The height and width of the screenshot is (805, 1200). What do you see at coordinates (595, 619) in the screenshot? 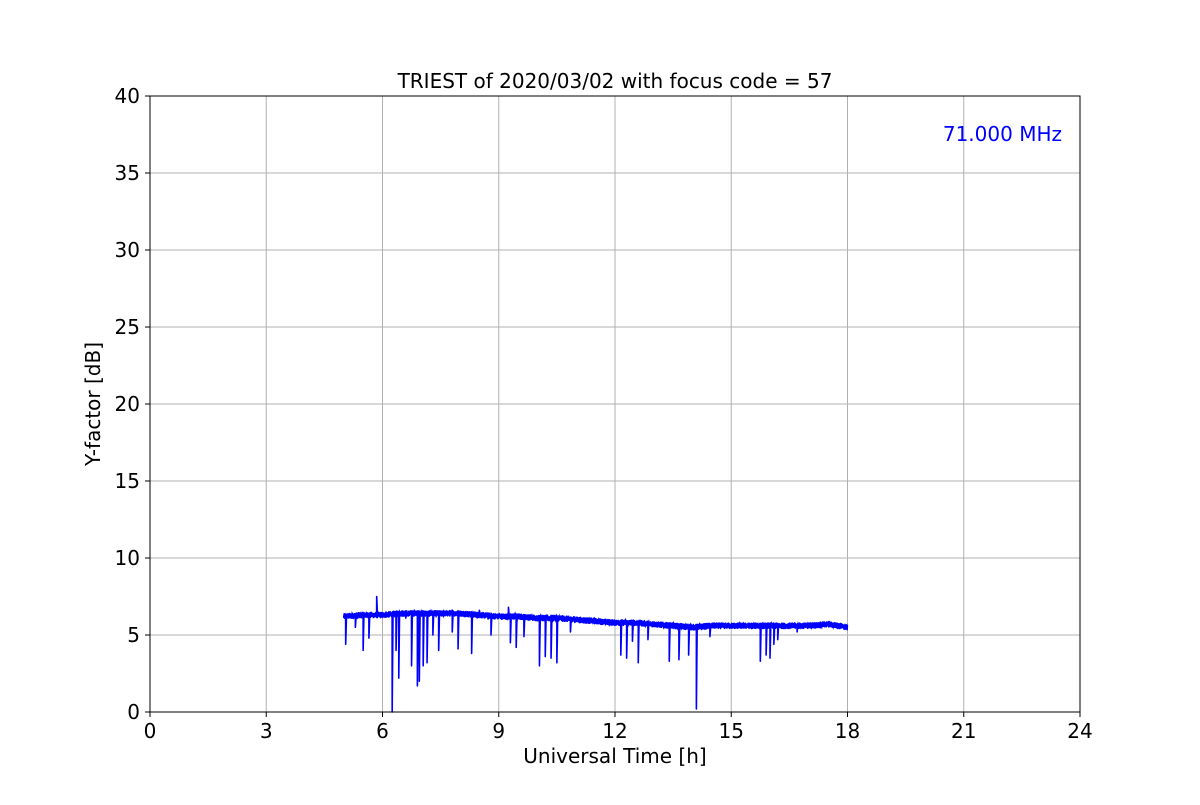
I see `series-line-band` at bounding box center [595, 619].